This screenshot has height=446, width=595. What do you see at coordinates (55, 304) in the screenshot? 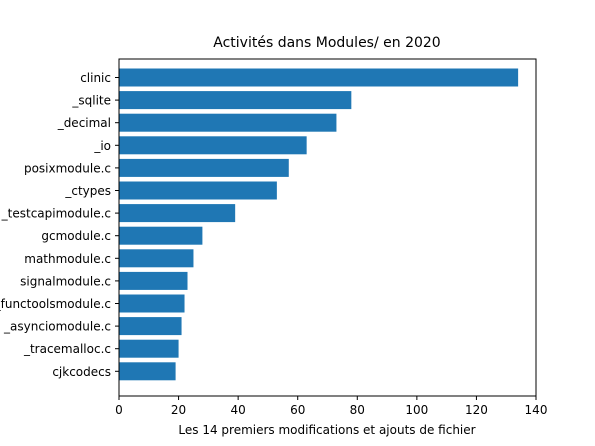
I see `y-tick-label: _functoolsmodule.c` at bounding box center [55, 304].